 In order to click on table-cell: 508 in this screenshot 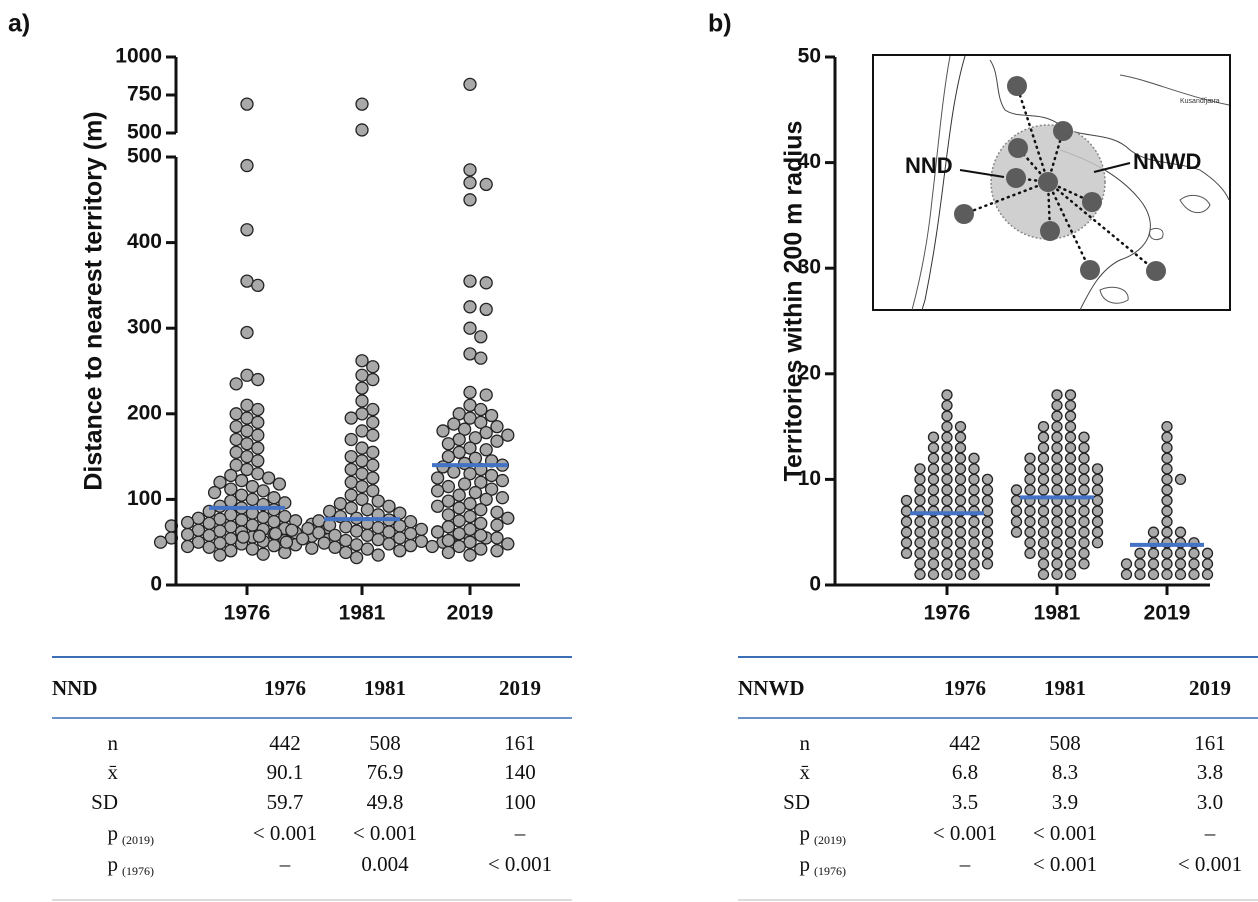, I will do `click(385, 743)`.